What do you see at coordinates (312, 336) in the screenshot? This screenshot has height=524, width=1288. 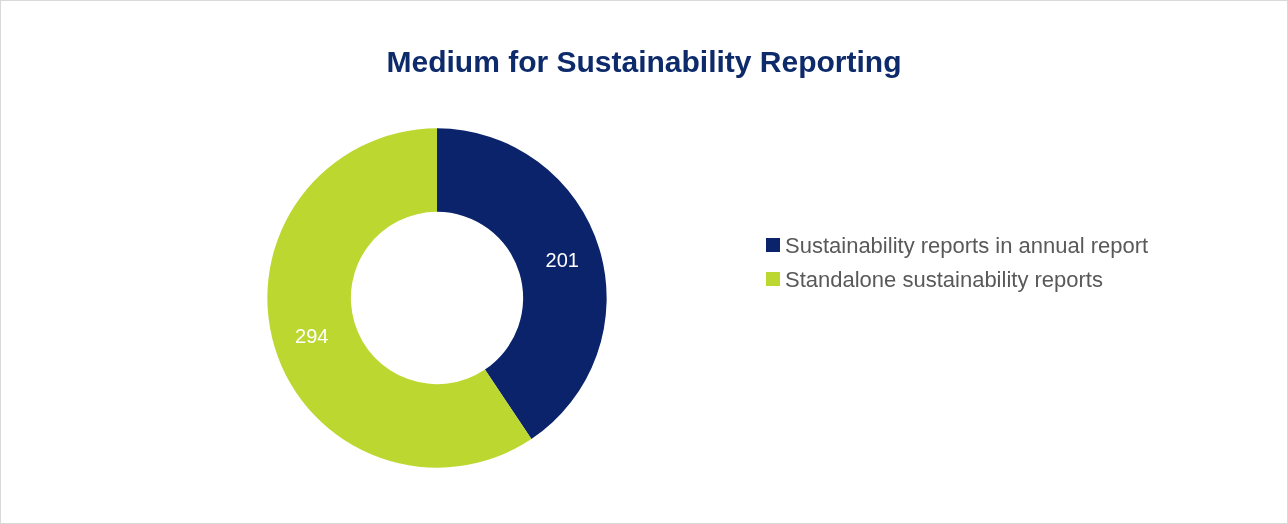 I see `data-label: 294` at bounding box center [312, 336].